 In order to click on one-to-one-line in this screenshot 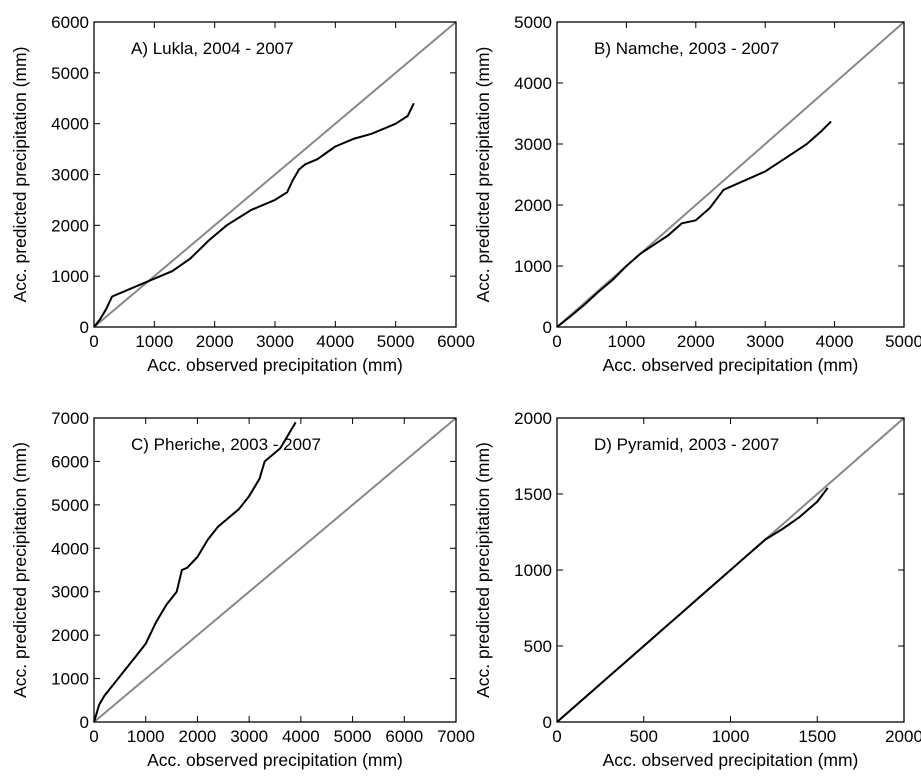, I will do `click(730, 174)`.